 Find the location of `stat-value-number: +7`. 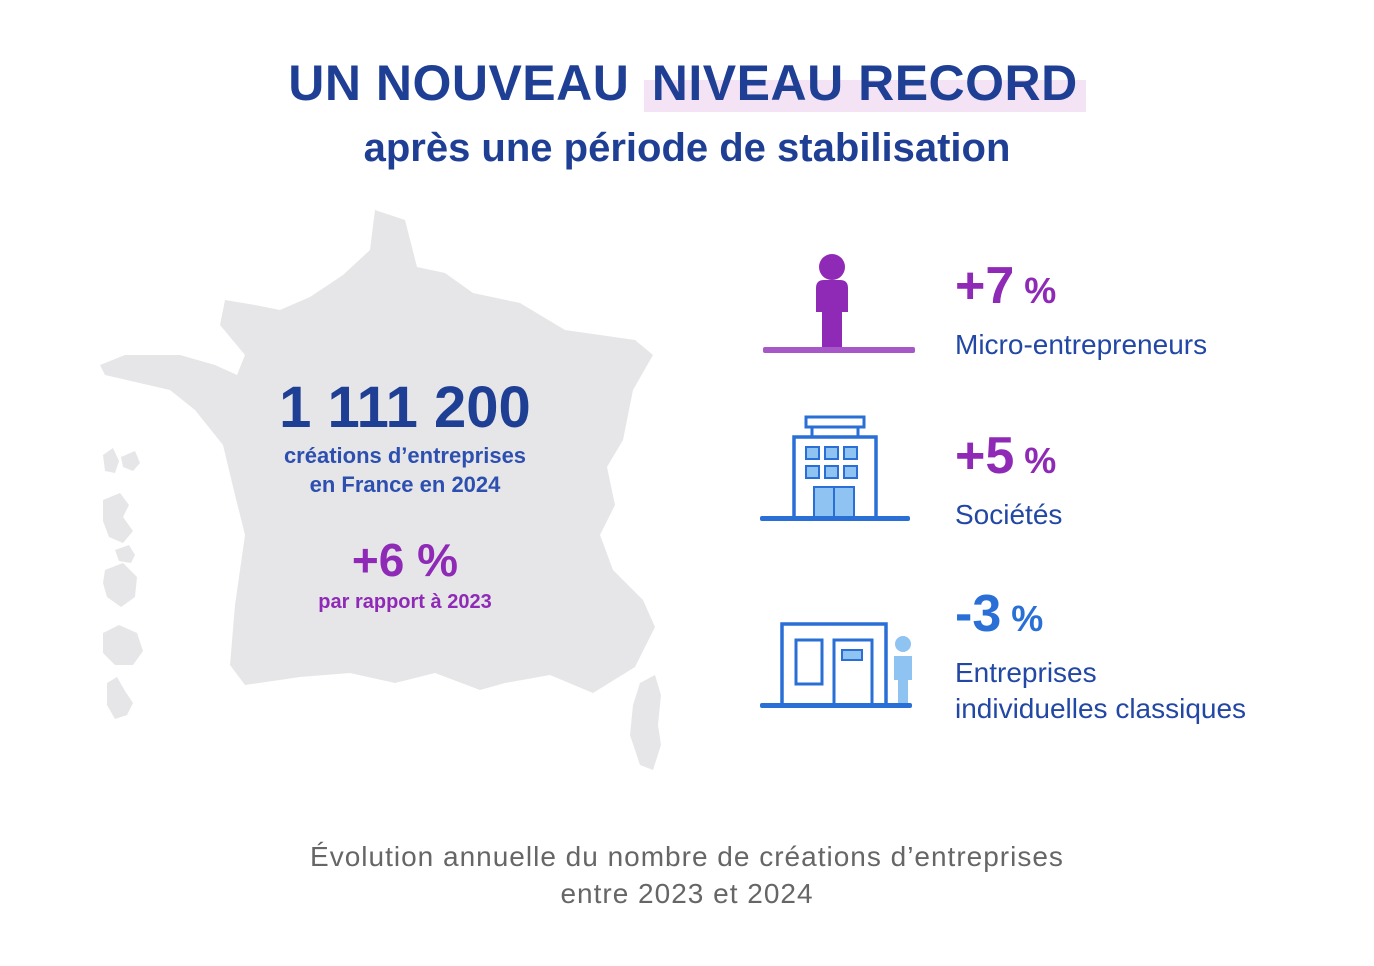

stat-value-number: +7 is located at coordinates (985, 286).